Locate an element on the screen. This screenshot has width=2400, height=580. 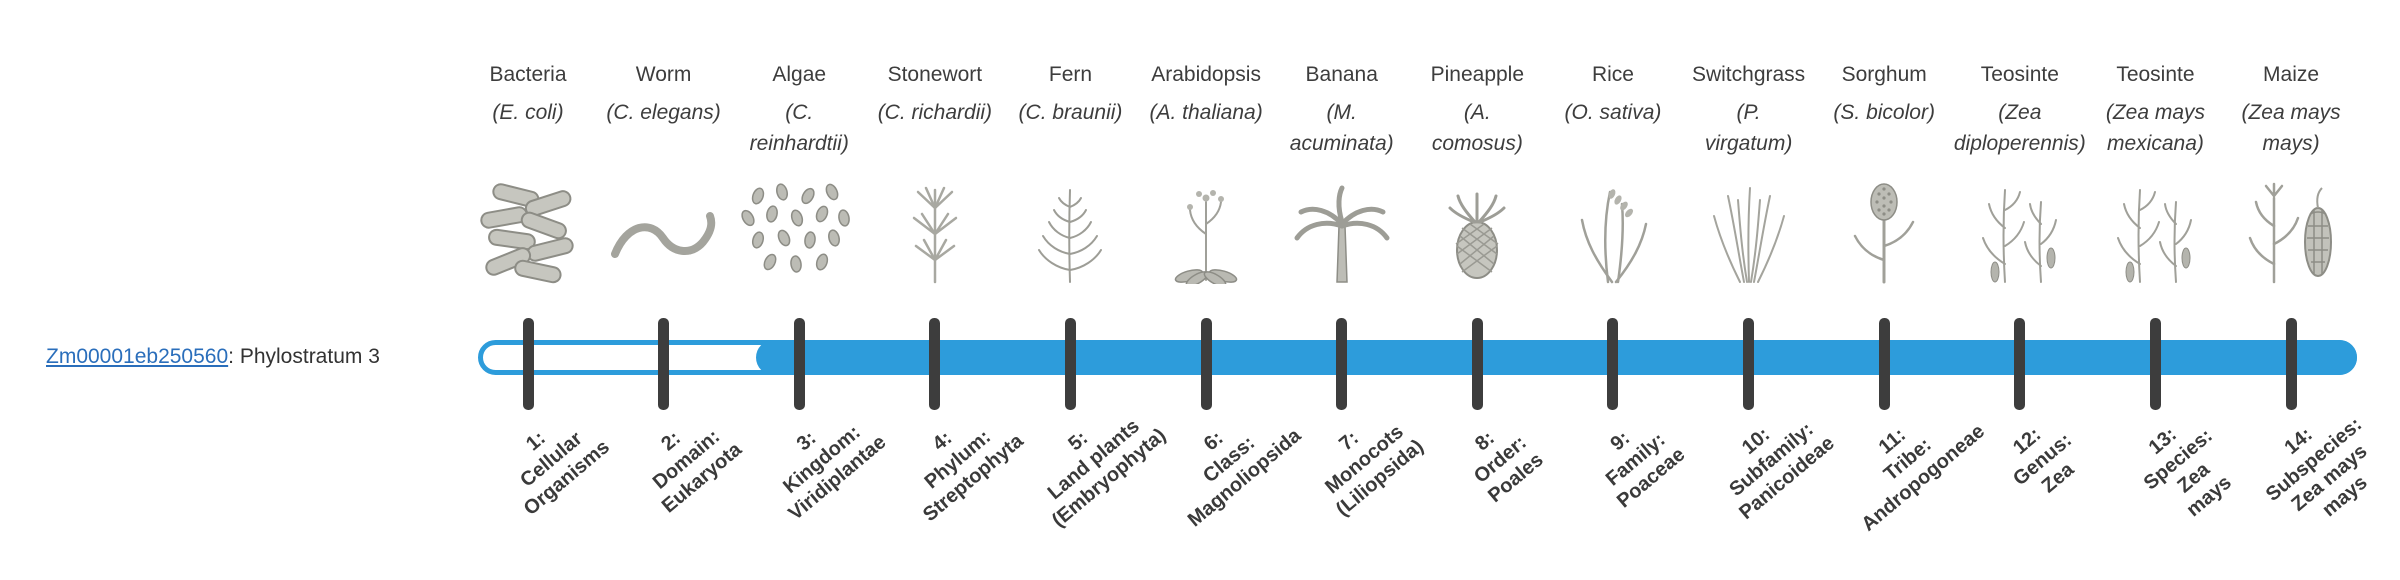
organism-column: Switchgrass (P. virgatum) is located at coordinates (1749, 110).